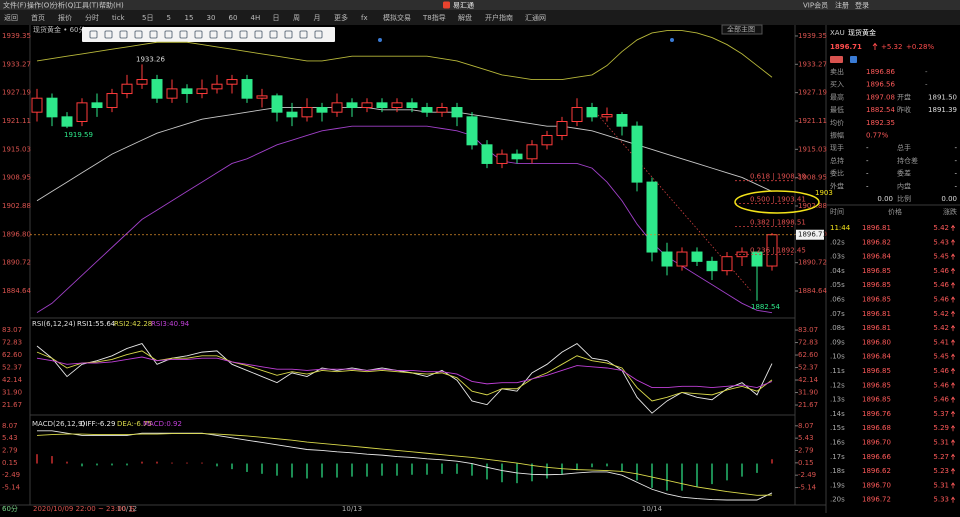 This screenshot has height=517, width=960. What do you see at coordinates (10, 426) in the screenshot?
I see `y-tick-label: 8.07` at bounding box center [10, 426].